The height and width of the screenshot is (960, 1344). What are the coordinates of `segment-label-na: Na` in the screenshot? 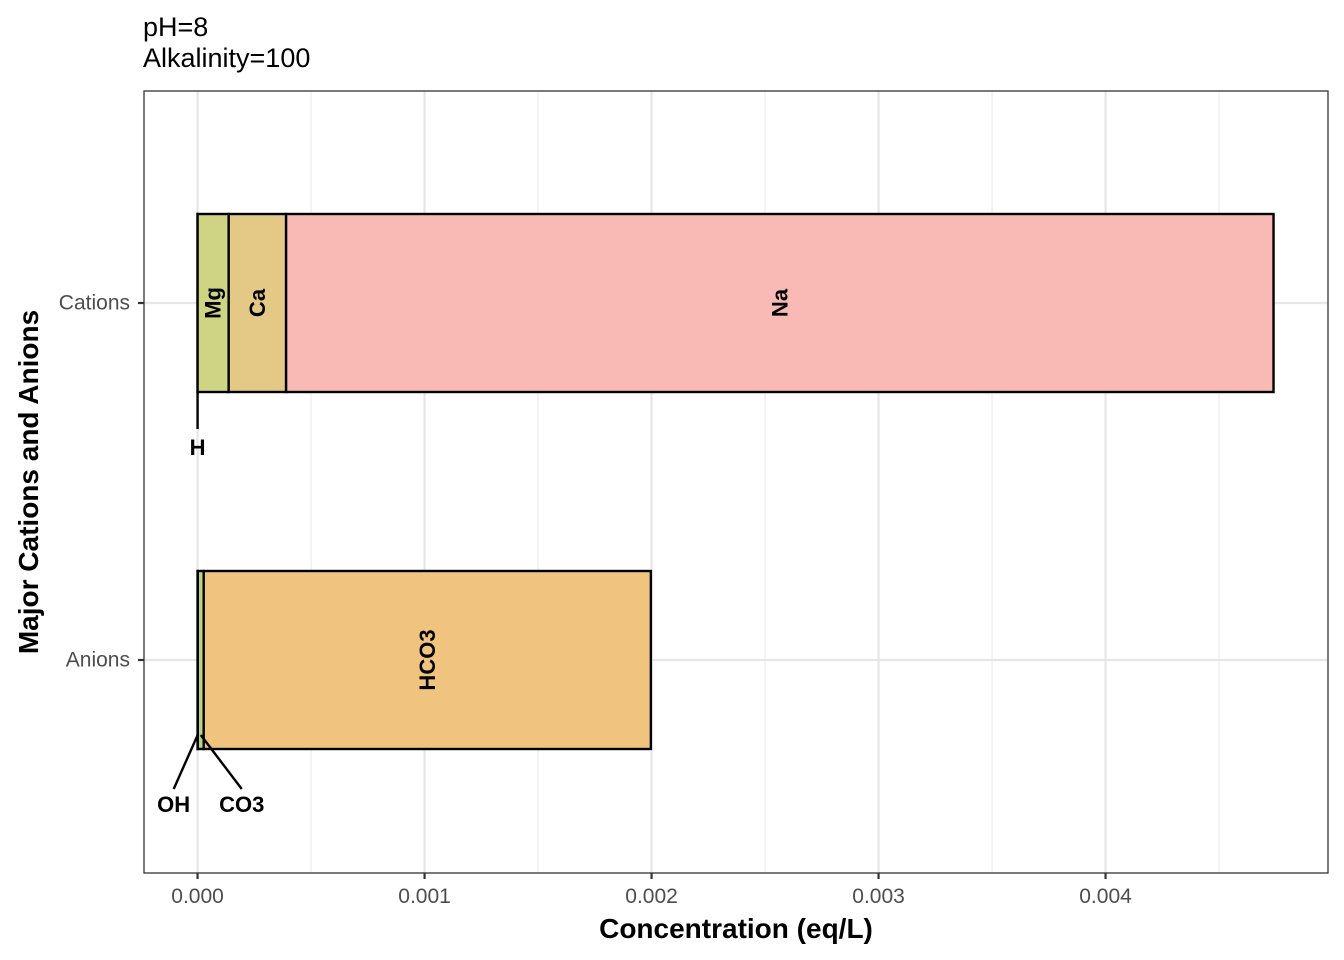 It's located at (779, 302).